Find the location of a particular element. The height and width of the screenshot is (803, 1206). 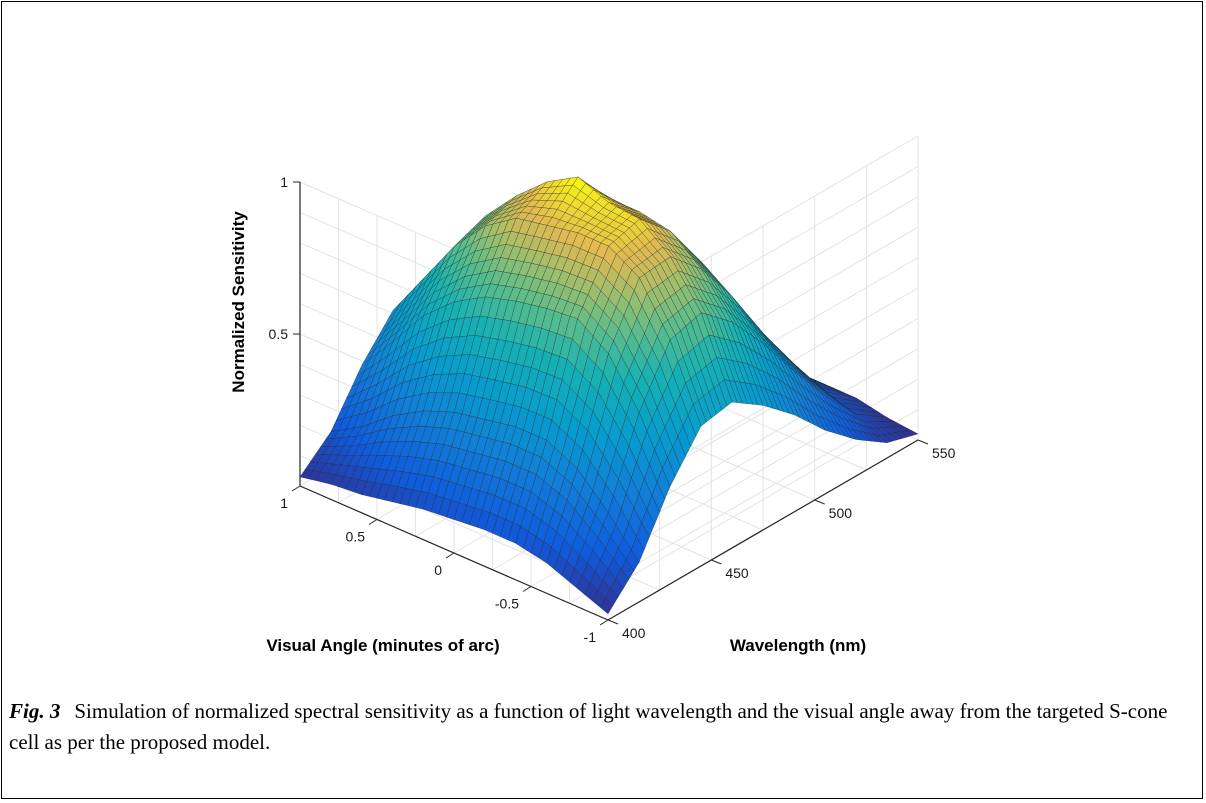

z-tick-label: 0.5 is located at coordinates (279, 334).